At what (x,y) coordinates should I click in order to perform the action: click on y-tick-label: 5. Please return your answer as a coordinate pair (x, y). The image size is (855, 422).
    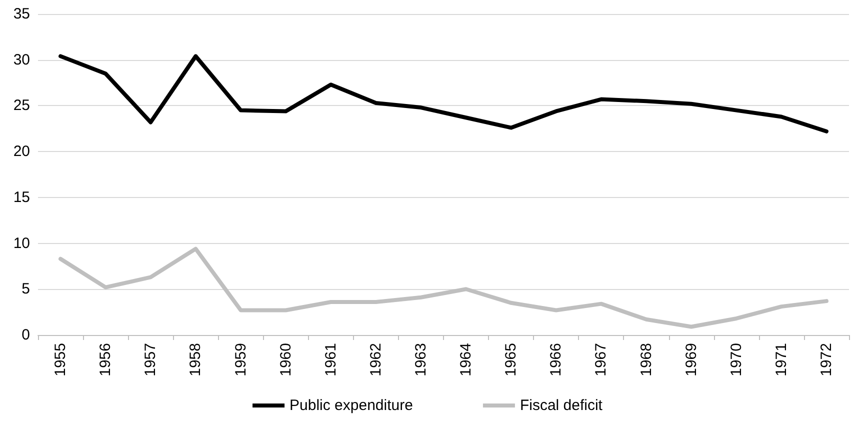
    Looking at the image, I should click on (26, 289).